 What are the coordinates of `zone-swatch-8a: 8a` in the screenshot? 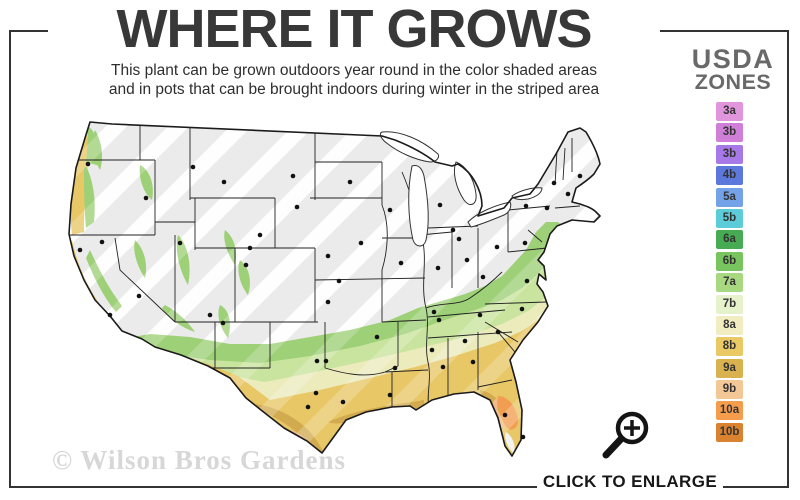 It's located at (729, 325).